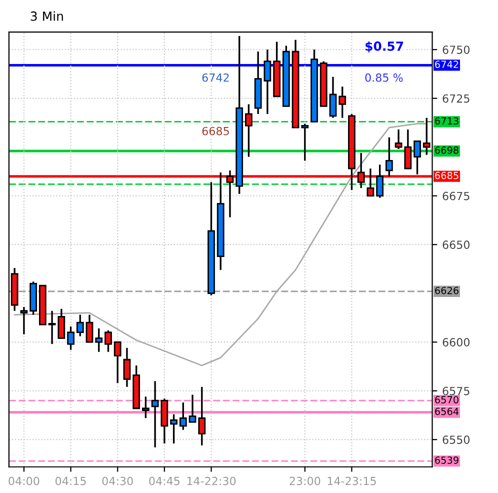  I want to click on x-tick-label: 04:45, so click(164, 481).